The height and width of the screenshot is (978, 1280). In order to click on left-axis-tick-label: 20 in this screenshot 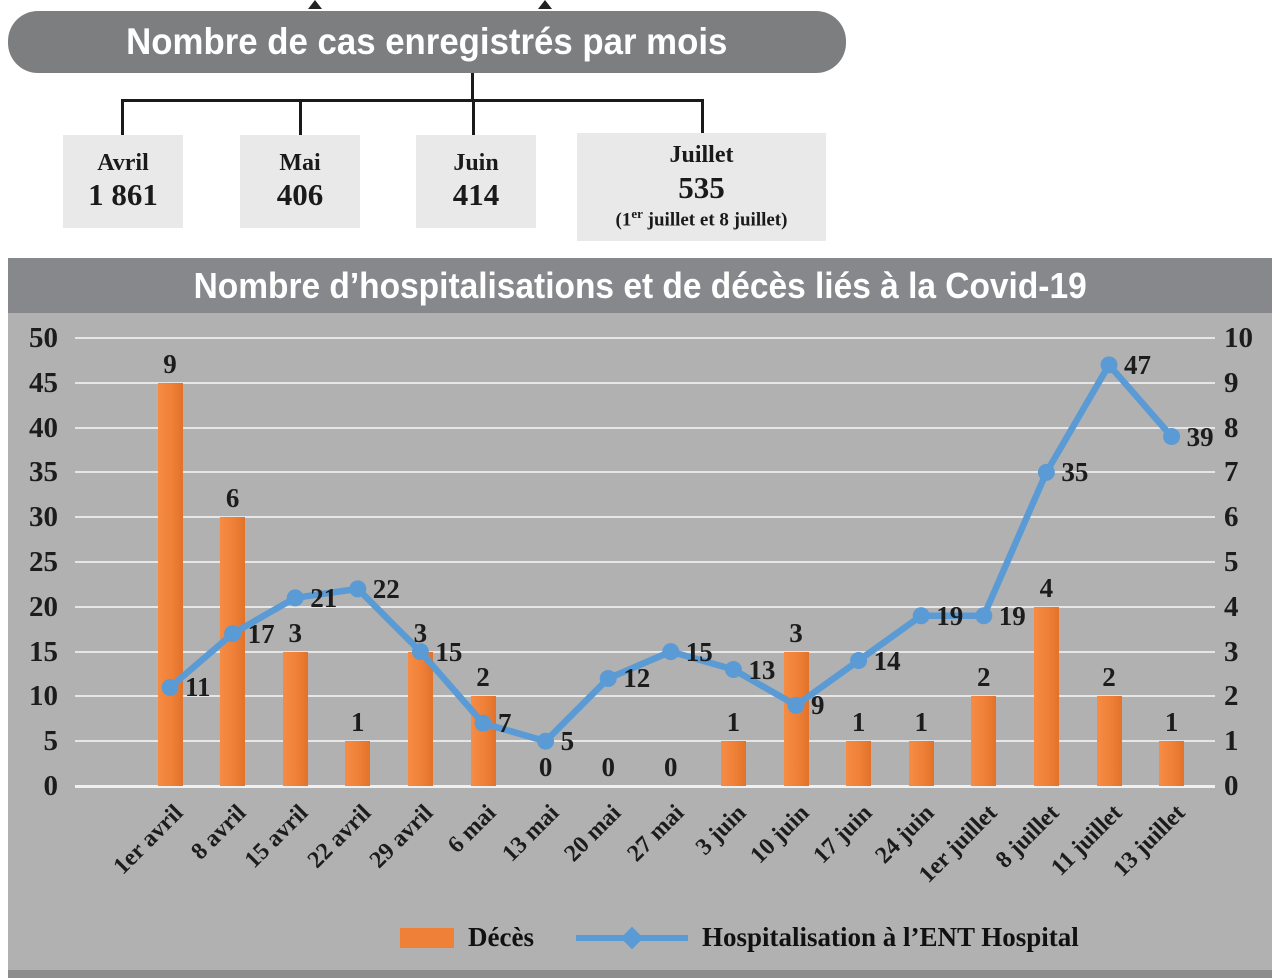, I will do `click(43, 606)`.